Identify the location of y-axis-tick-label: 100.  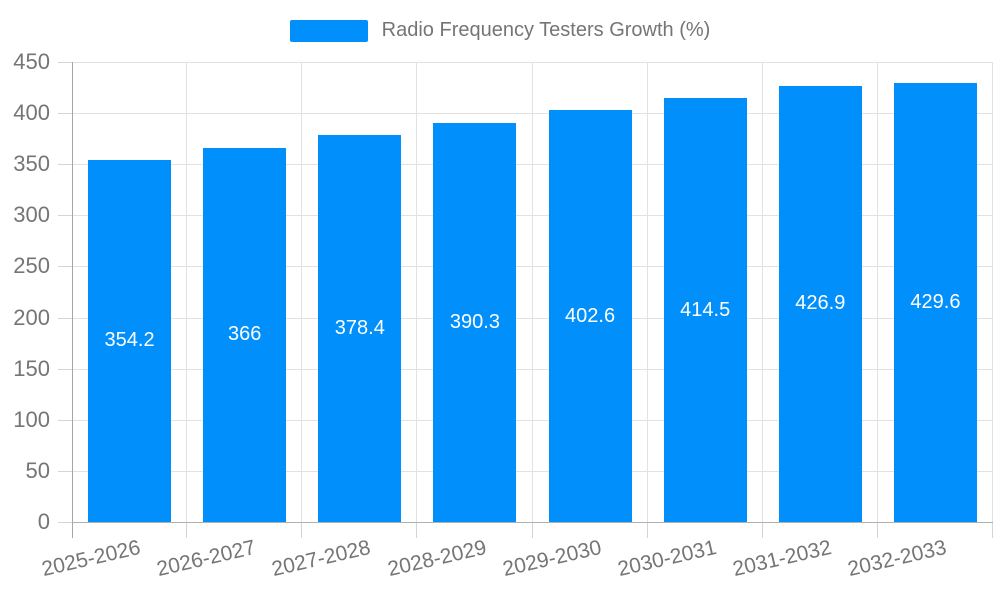
(31, 419).